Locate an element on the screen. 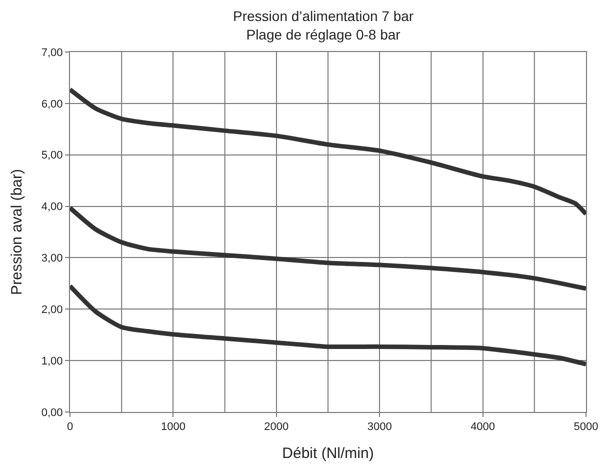  y-tick-label: 3,00 is located at coordinates (52, 258).